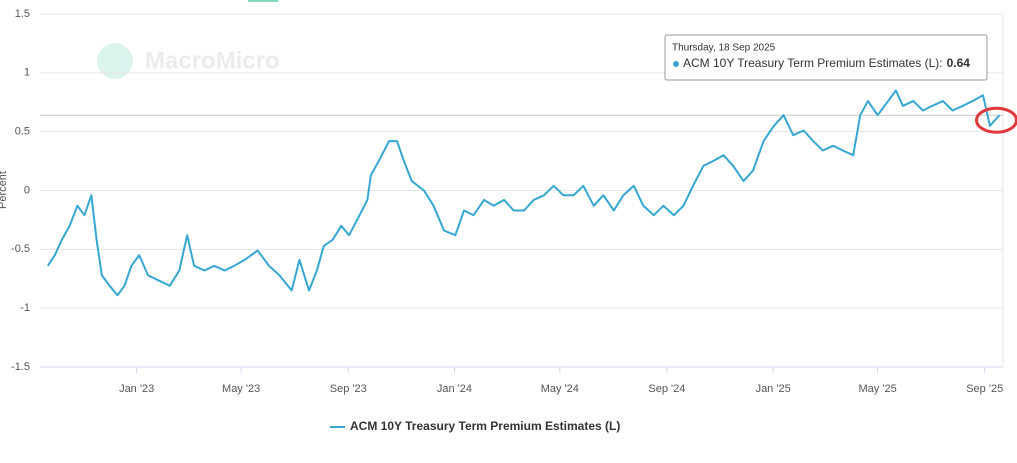  What do you see at coordinates (454, 389) in the screenshot?
I see `x-tick-label: Jan '24` at bounding box center [454, 389].